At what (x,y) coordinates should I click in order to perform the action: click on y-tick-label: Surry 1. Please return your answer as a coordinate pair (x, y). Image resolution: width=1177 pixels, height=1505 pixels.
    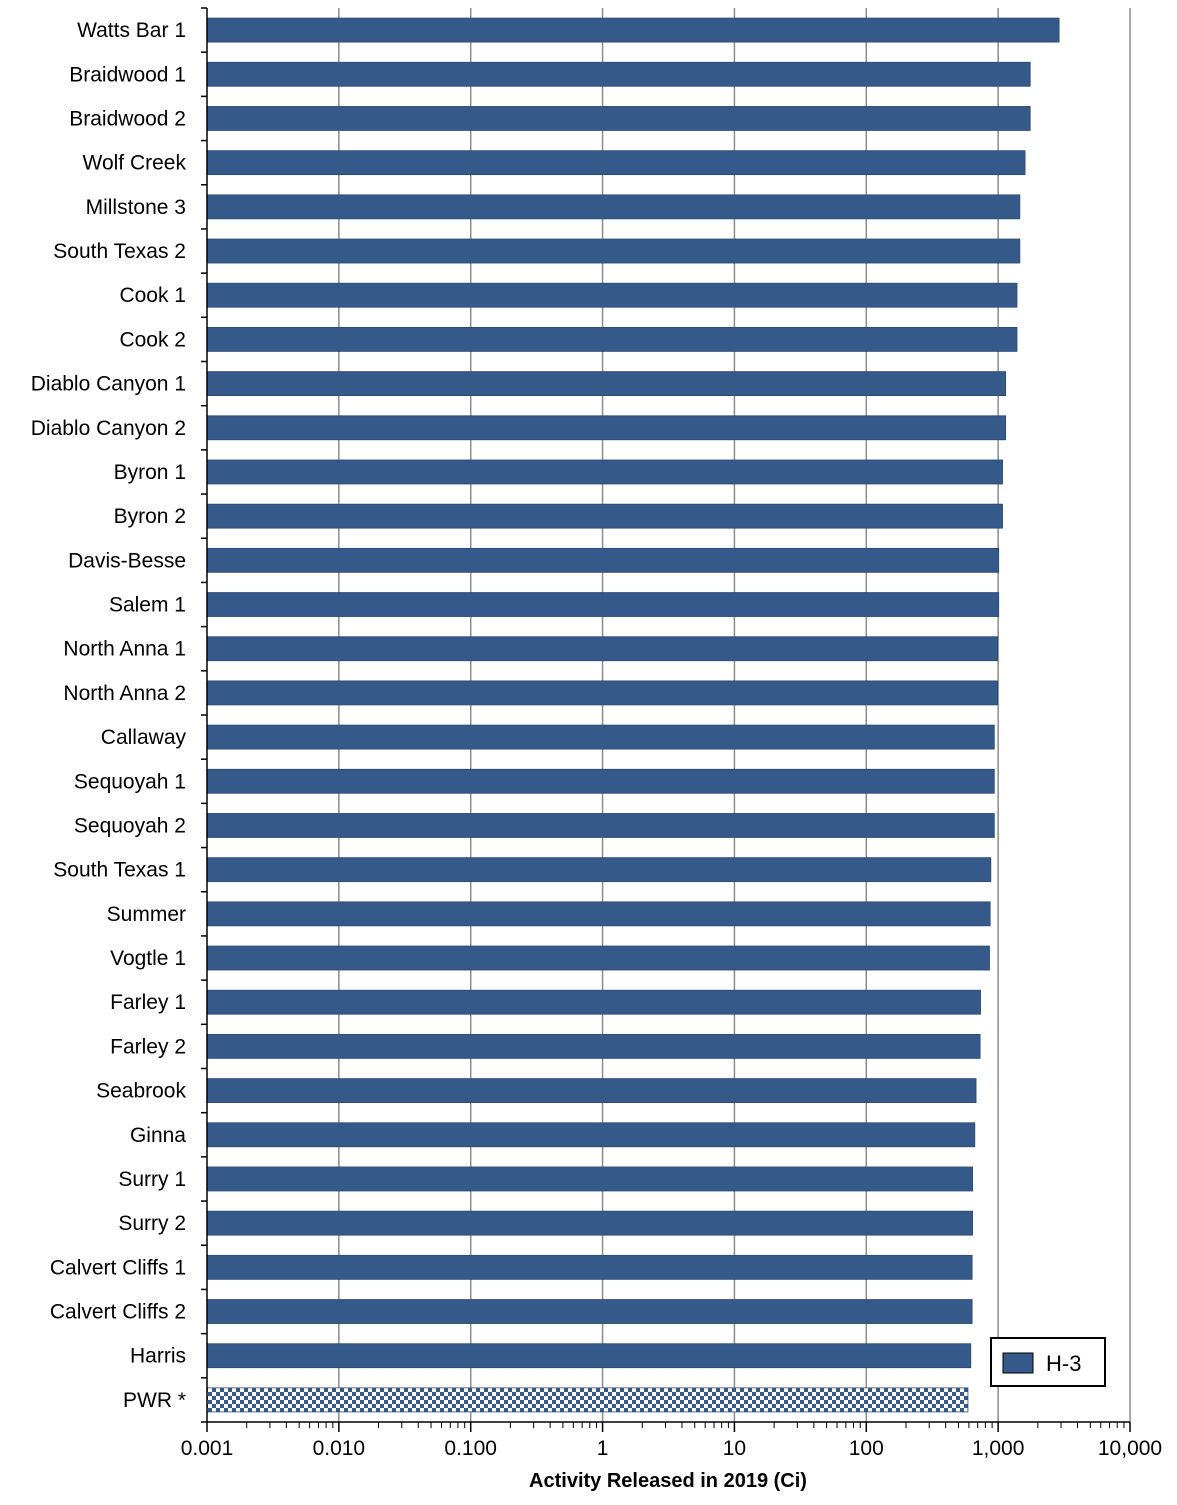
    Looking at the image, I should click on (152, 1179).